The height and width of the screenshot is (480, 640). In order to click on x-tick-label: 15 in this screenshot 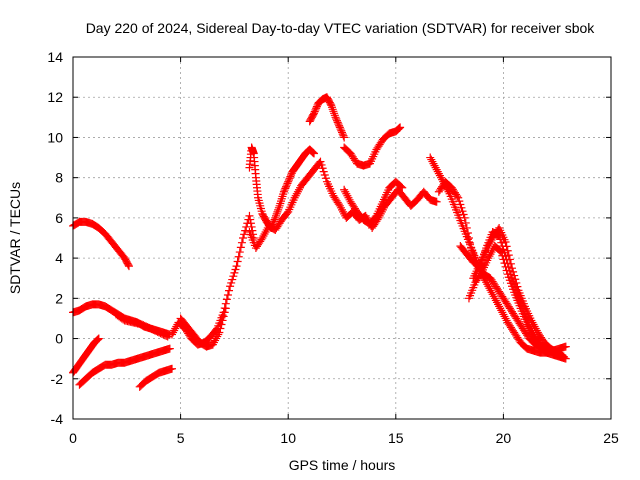, I will do `click(396, 438)`.